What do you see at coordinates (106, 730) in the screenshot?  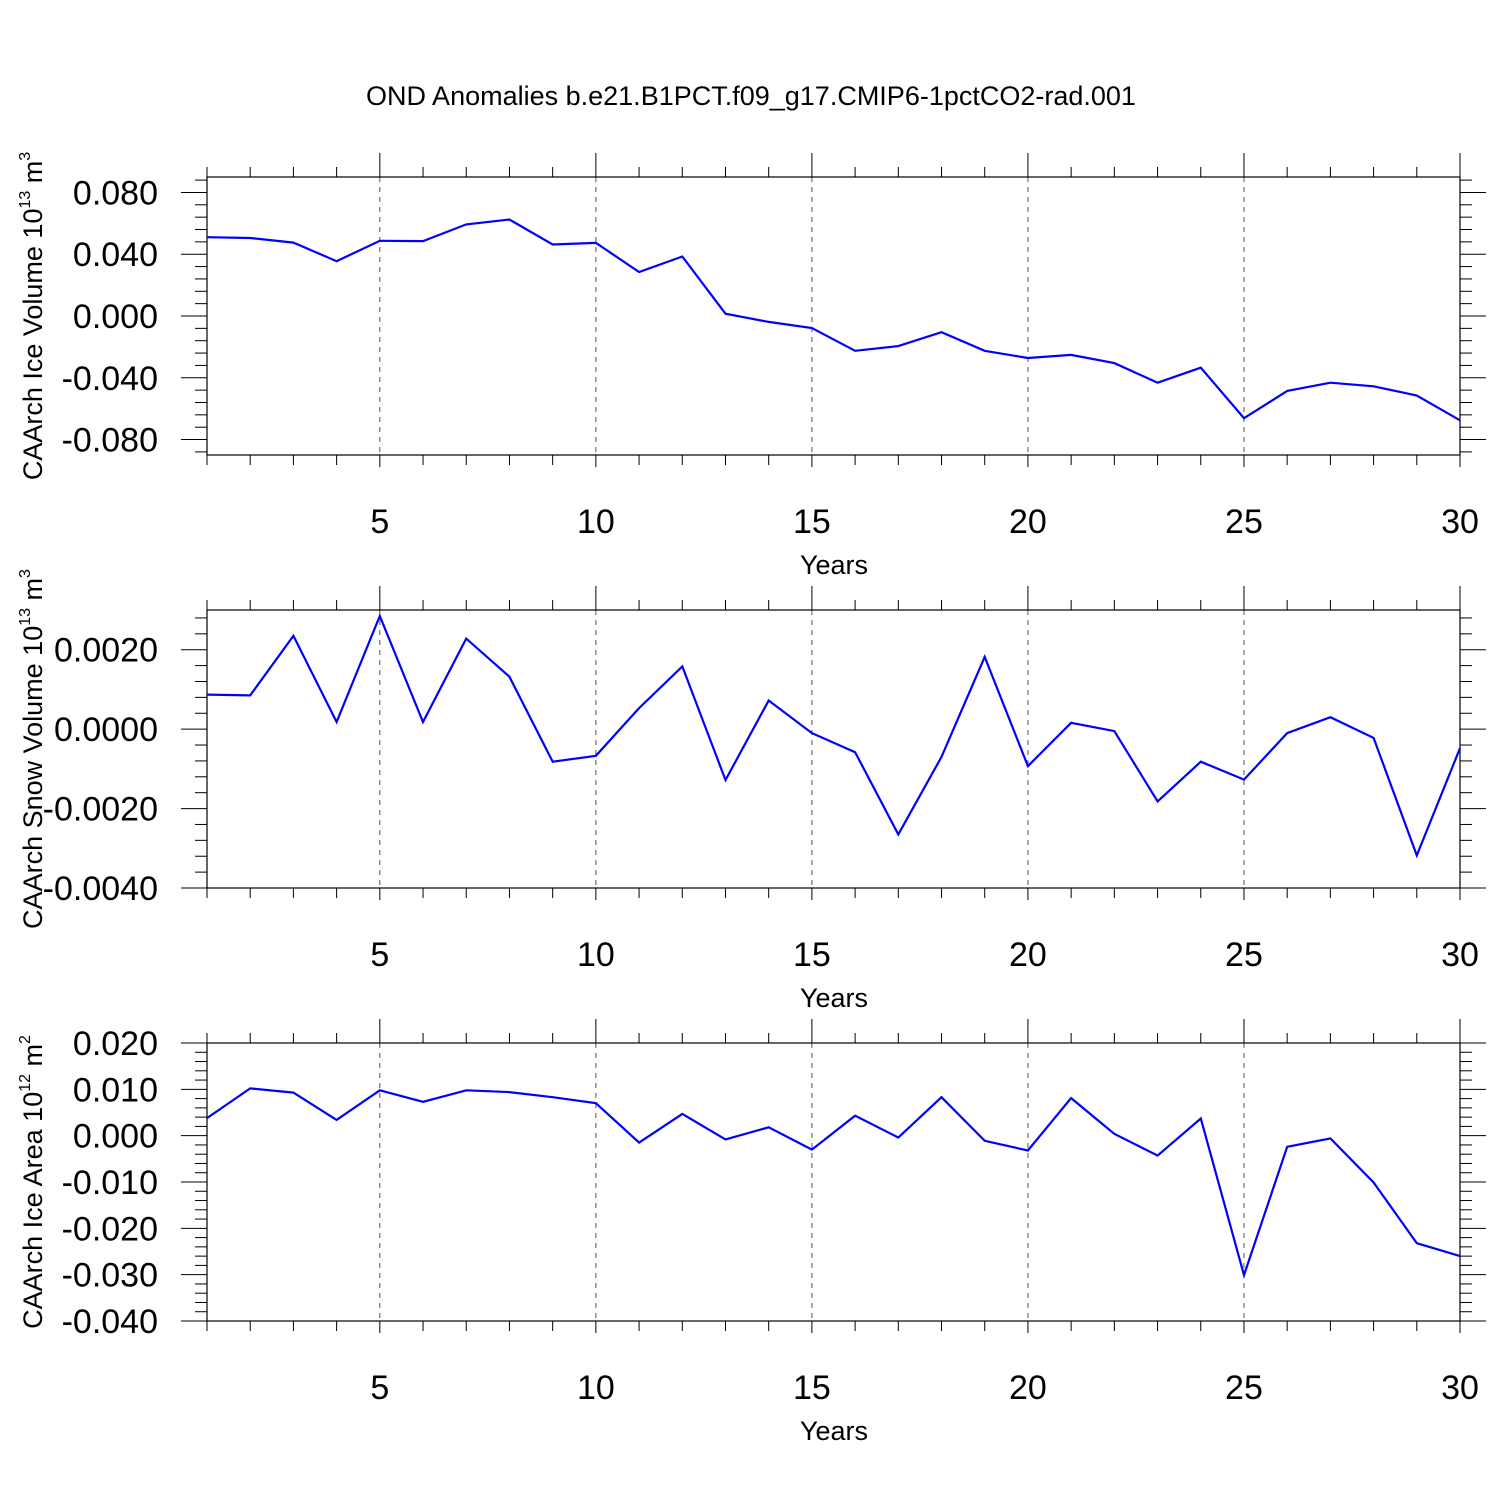 I see `y-tick-label: 0.0000` at bounding box center [106, 730].